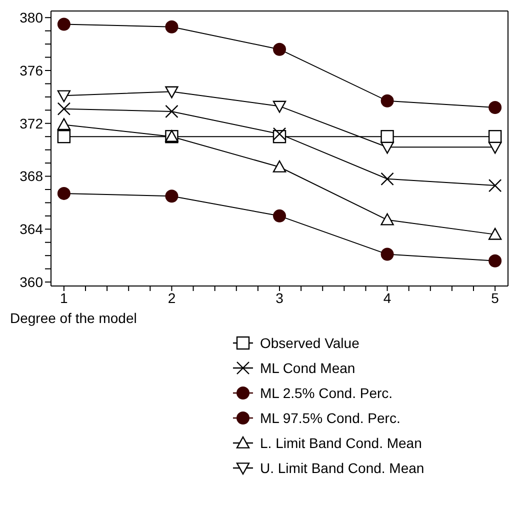 The height and width of the screenshot is (516, 517). I want to click on legend-label: Observed Value, so click(310, 342).